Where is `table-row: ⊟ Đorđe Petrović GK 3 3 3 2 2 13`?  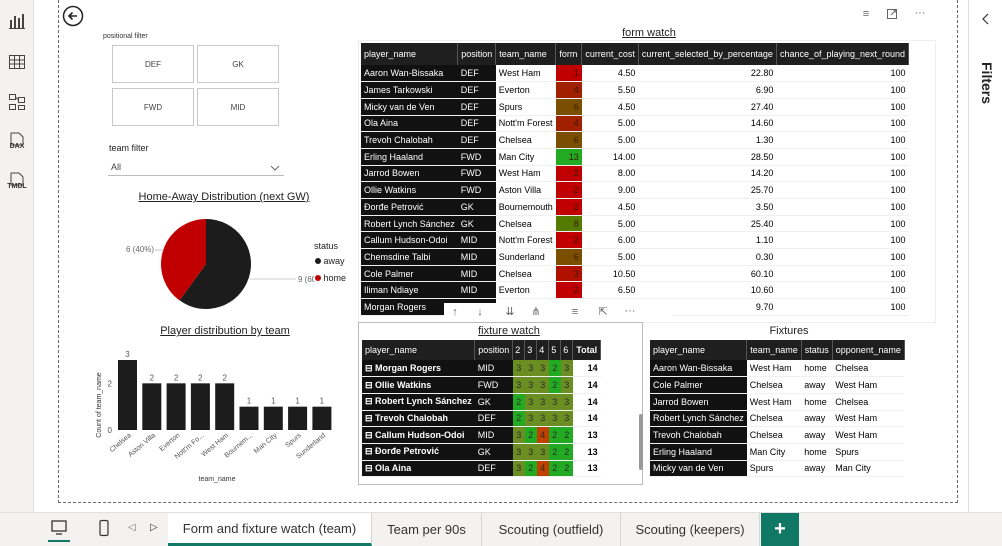 table-row: ⊟ Đorđe Petrović GK 3 3 3 2 2 13 is located at coordinates (481, 452).